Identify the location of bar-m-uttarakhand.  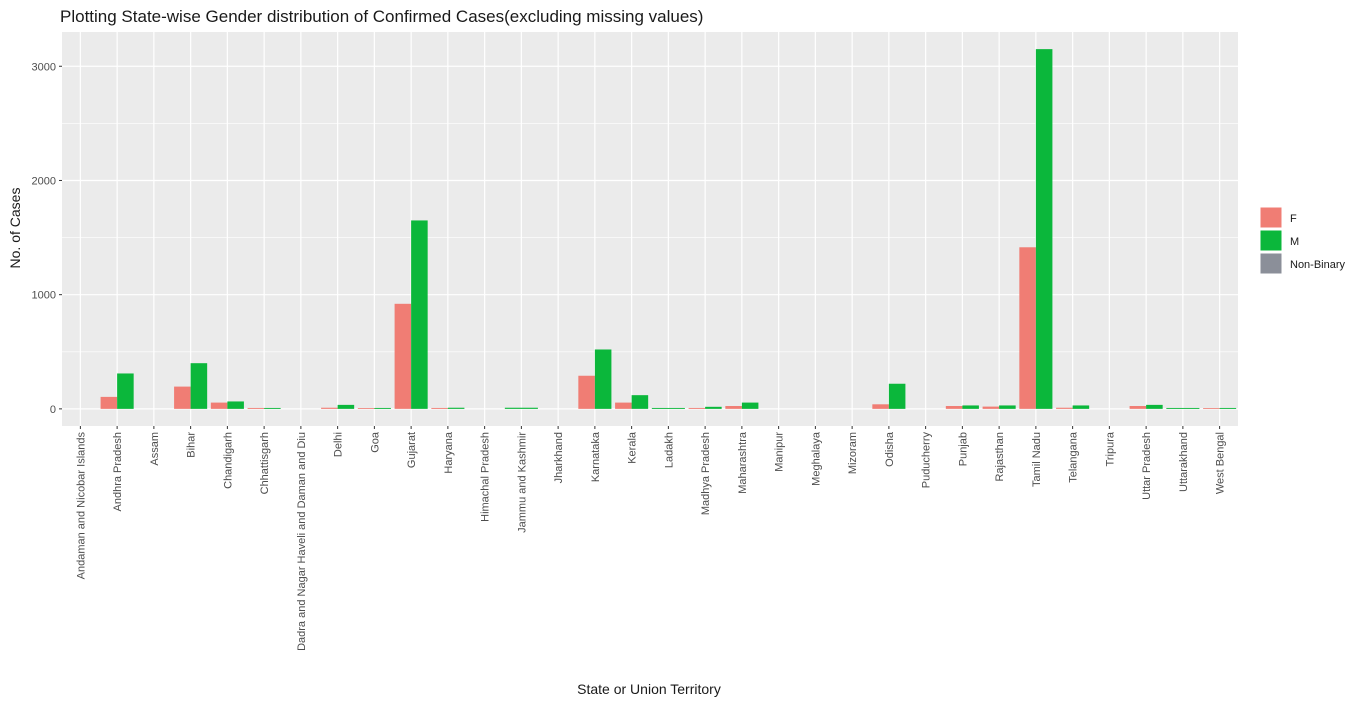
(1183, 408).